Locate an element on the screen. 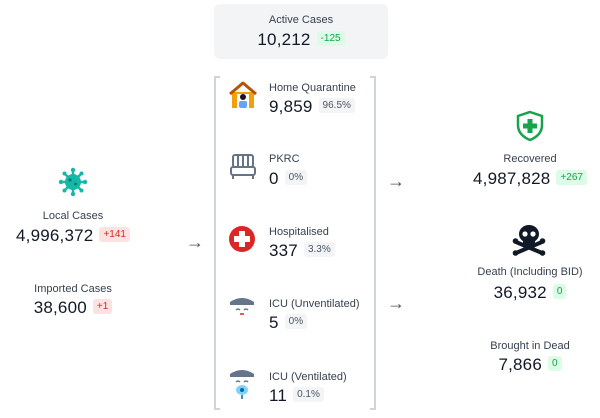 This screenshot has height=418, width=600. active-cases-delta: -125 is located at coordinates (330, 39).